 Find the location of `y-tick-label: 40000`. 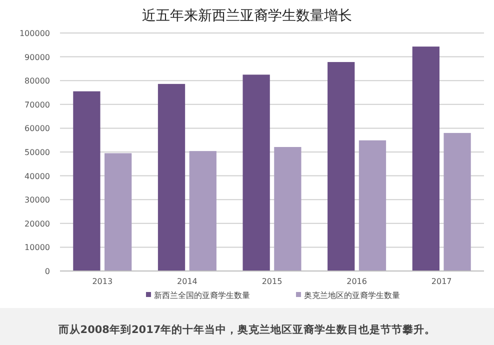

y-tick-label: 40000 is located at coordinates (37, 176).